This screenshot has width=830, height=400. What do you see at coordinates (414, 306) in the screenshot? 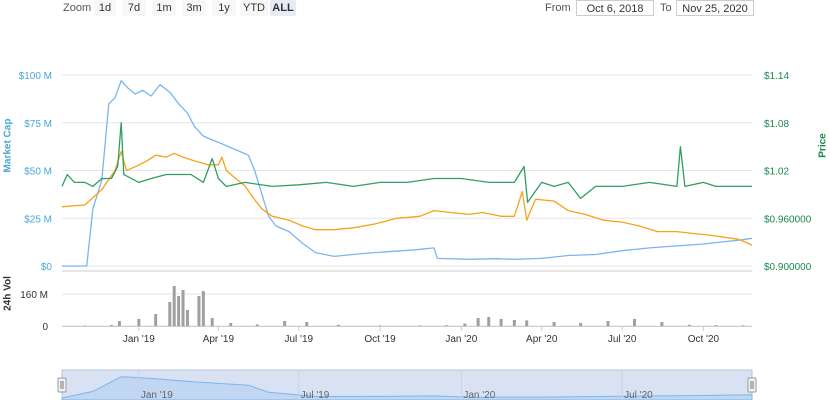
I see `volume-bars` at bounding box center [414, 306].